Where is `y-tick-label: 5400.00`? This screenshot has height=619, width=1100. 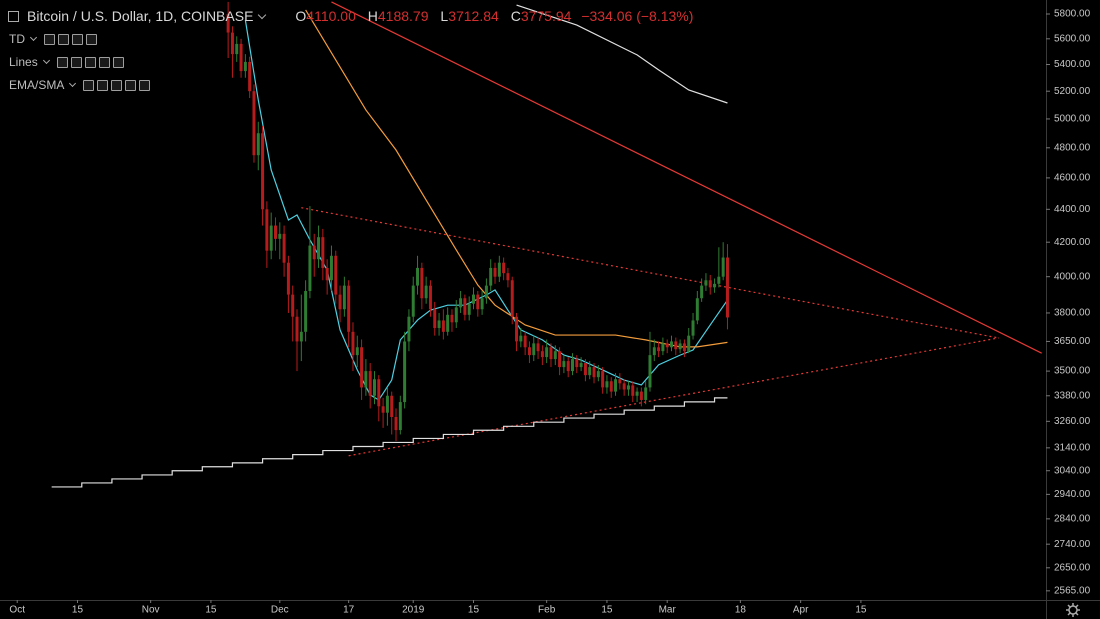 y-tick-label: 5400.00 is located at coordinates (1072, 64).